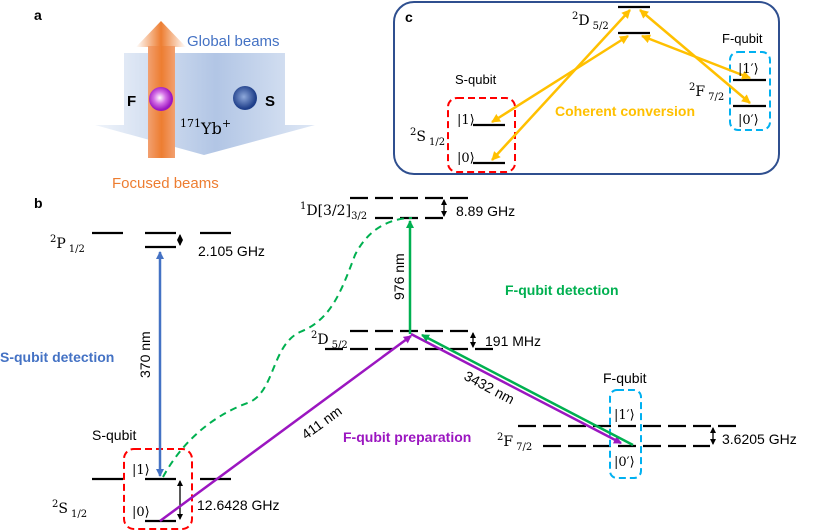  What do you see at coordinates (285, 428) in the screenshot?
I see `arrow-411nm` at bounding box center [285, 428].